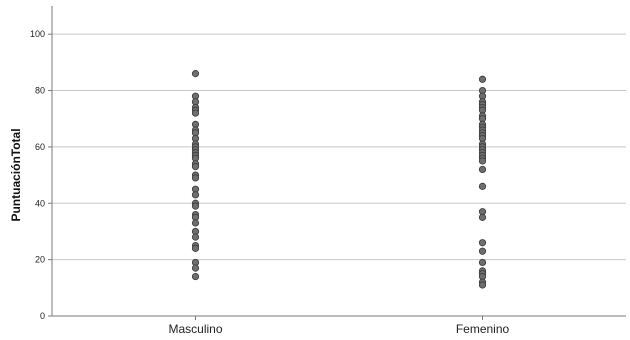  What do you see at coordinates (195, 329) in the screenshot?
I see `x-category-label: Masculino` at bounding box center [195, 329].